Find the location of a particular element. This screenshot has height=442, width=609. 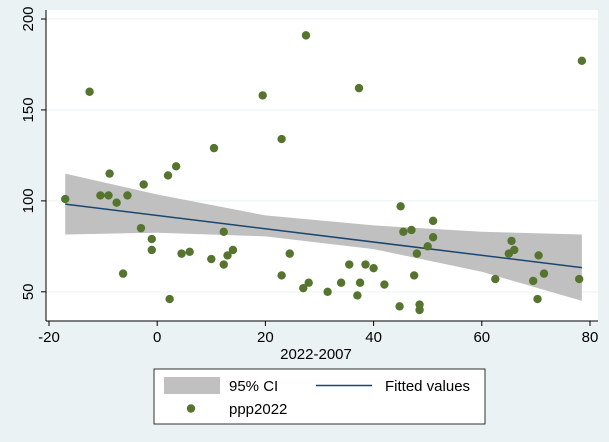

legend: 95% CI Fitted values ppp2022 is located at coordinates (319, 396).